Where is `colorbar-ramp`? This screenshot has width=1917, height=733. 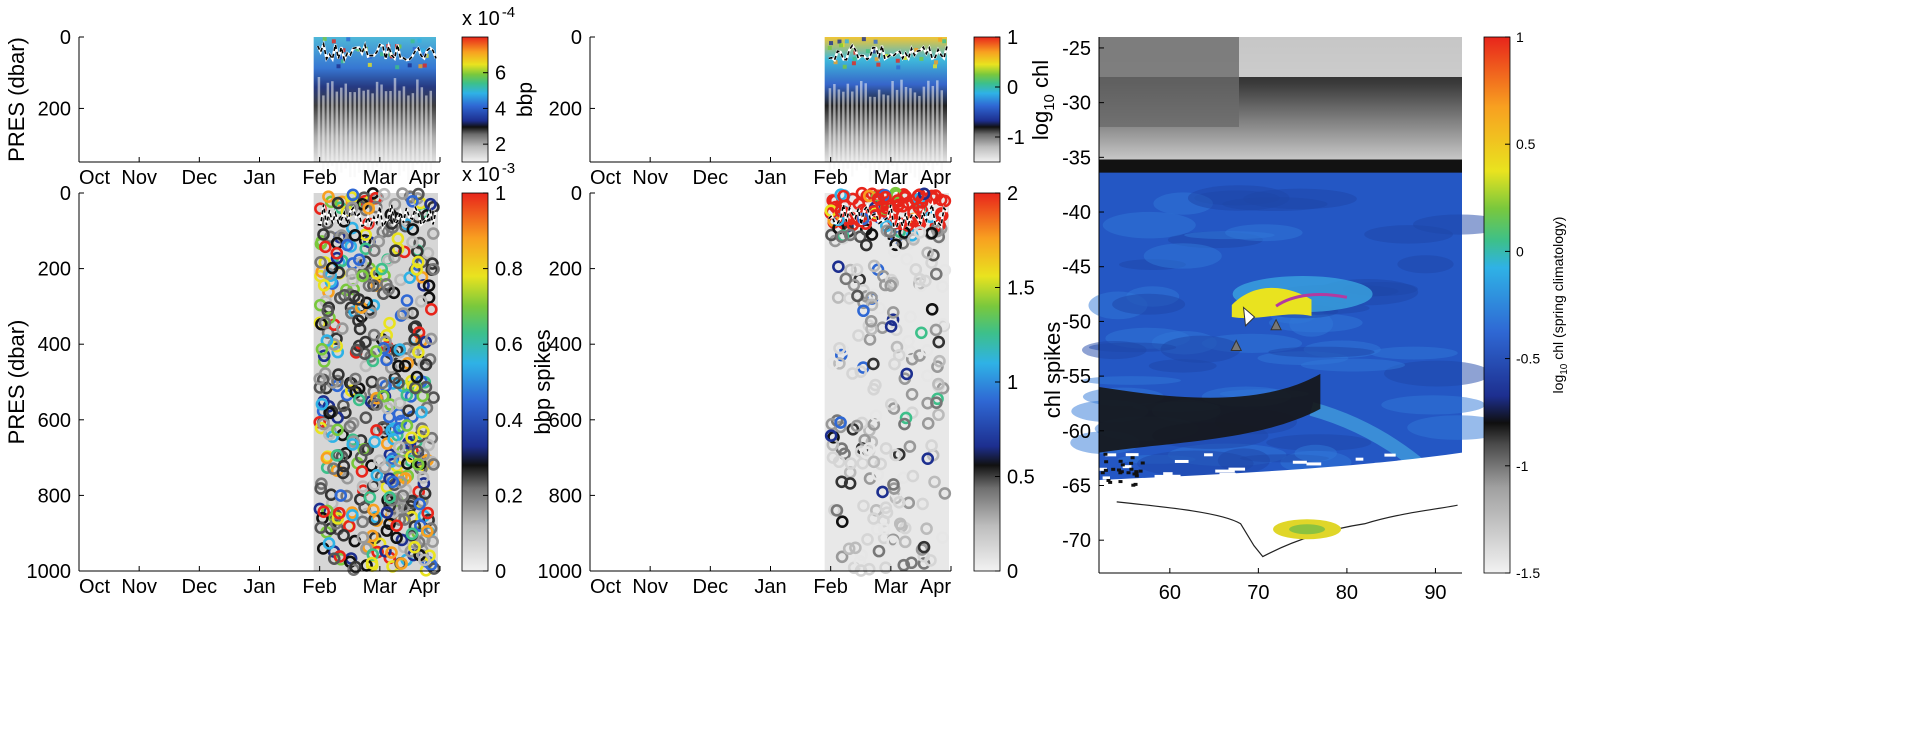 colorbar-ramp is located at coordinates (475, 99).